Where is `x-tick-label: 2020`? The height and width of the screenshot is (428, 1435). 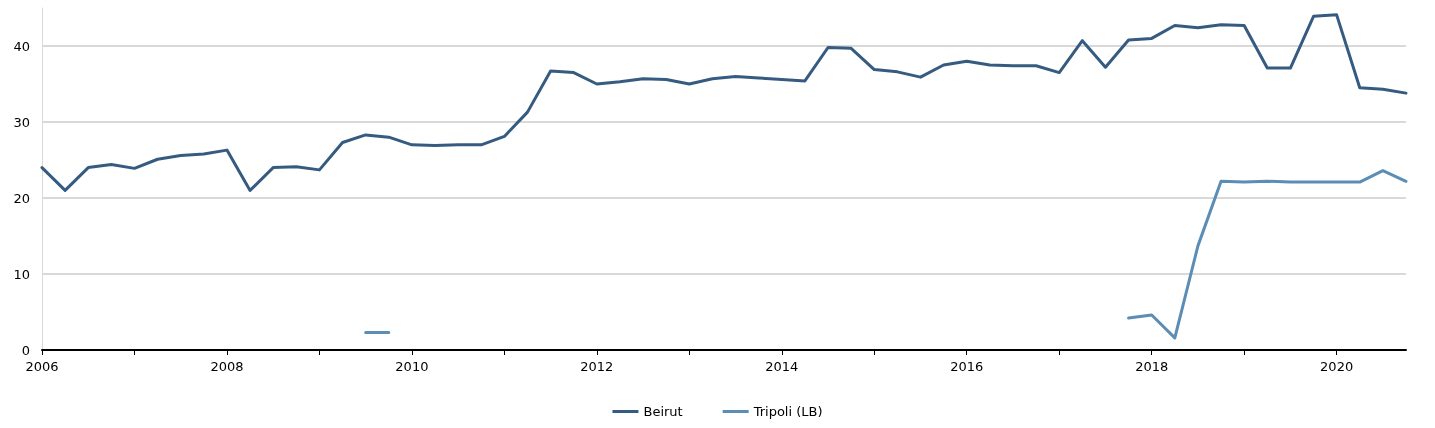 x-tick-label: 2020 is located at coordinates (1337, 366).